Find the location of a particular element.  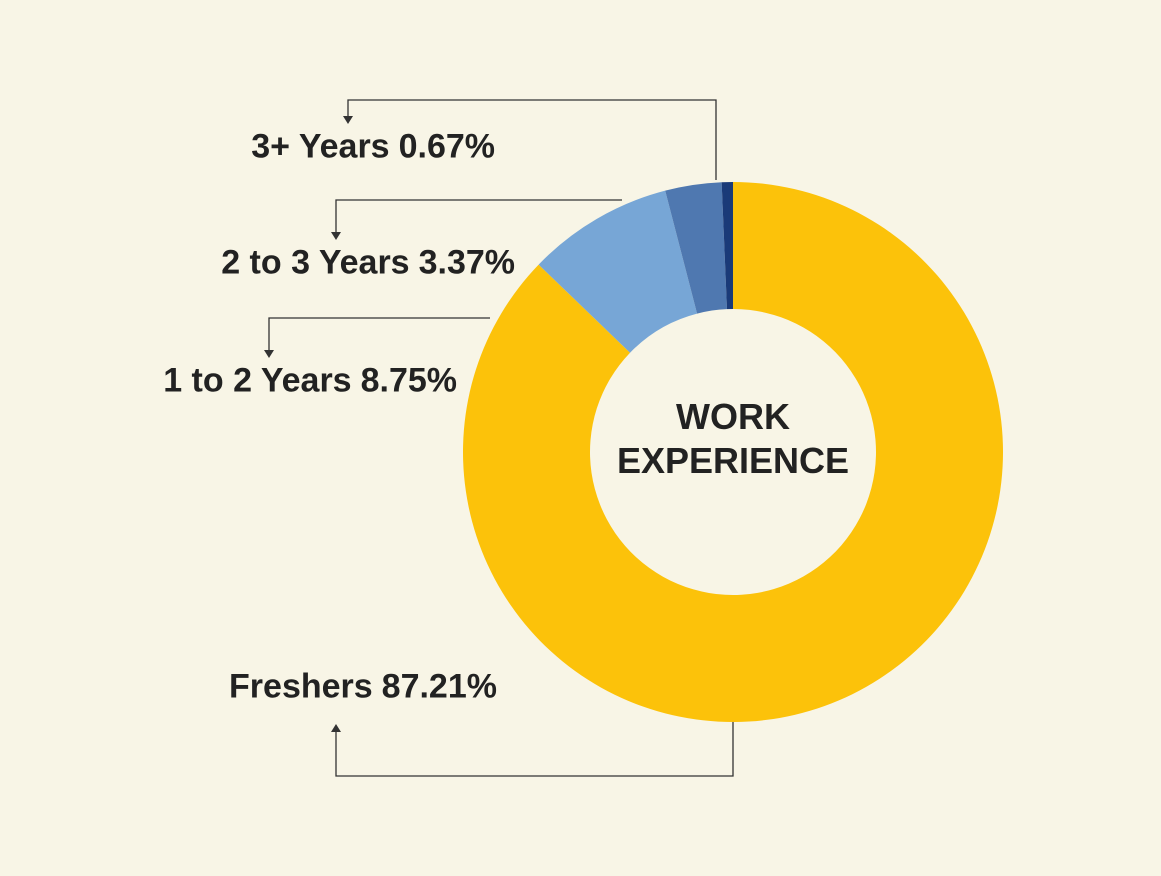

category-name: 1 to 2 Years is located at coordinates (257, 380).